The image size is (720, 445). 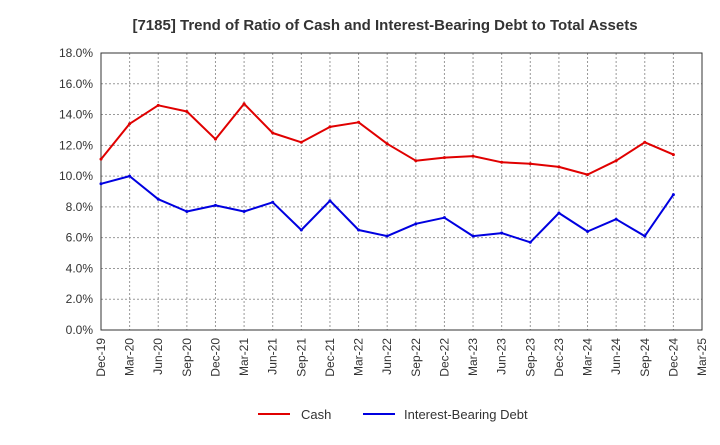 What do you see at coordinates (76, 176) in the screenshot?
I see `y-tick-label: 10.0%` at bounding box center [76, 176].